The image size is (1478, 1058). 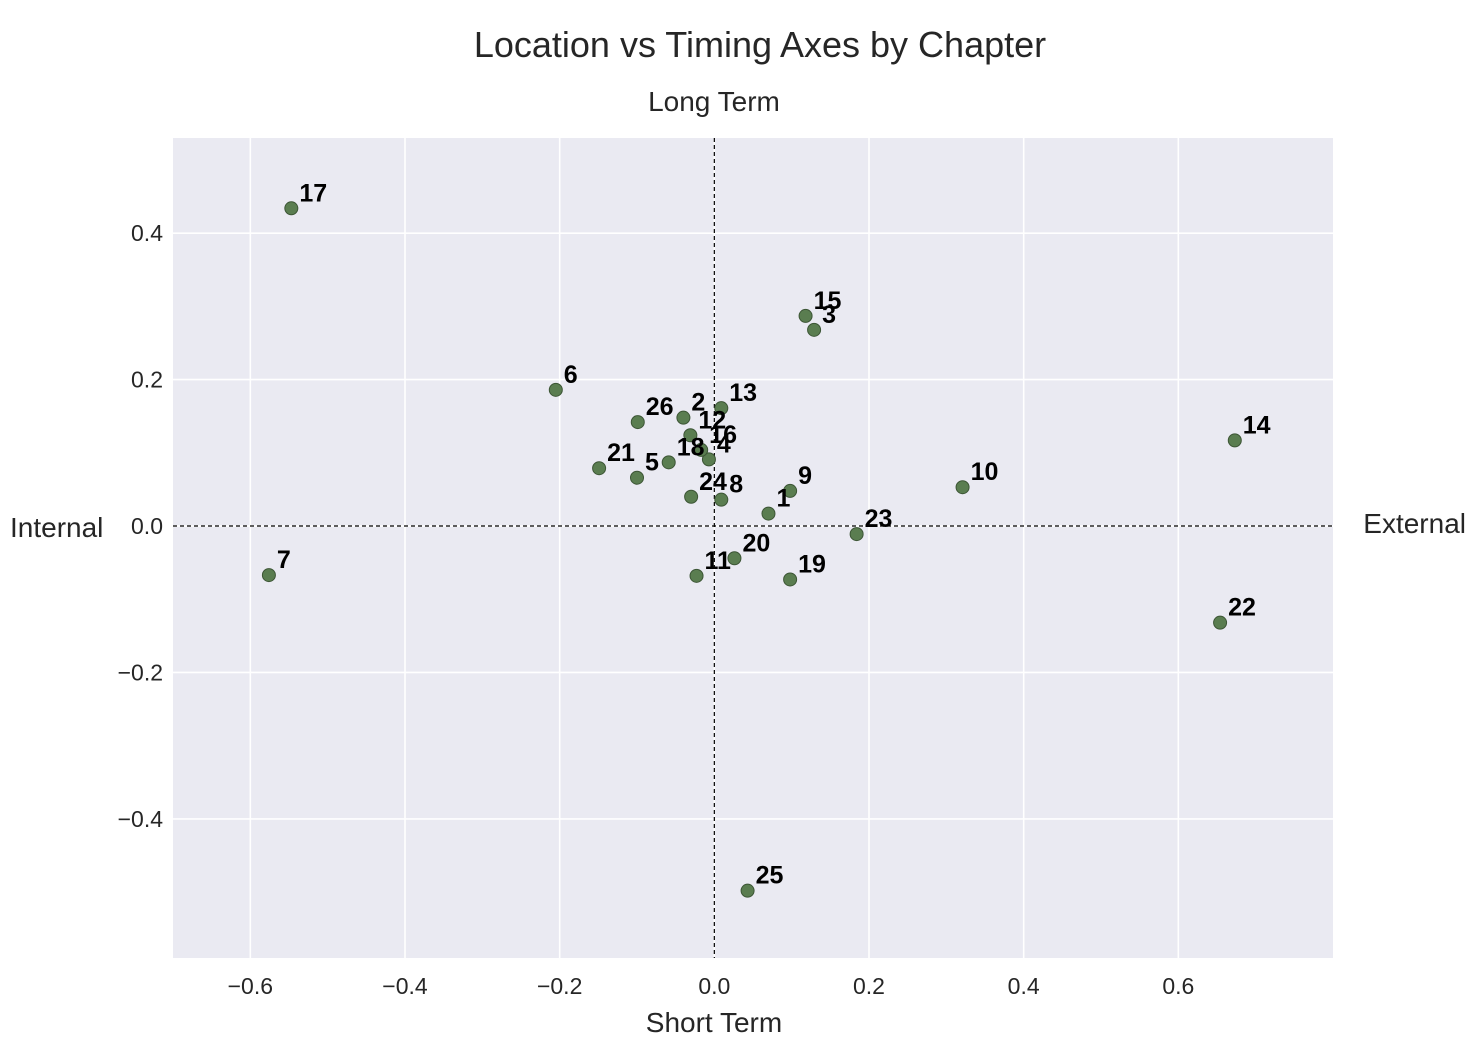 I want to click on point-label: 20, so click(x=756, y=543).